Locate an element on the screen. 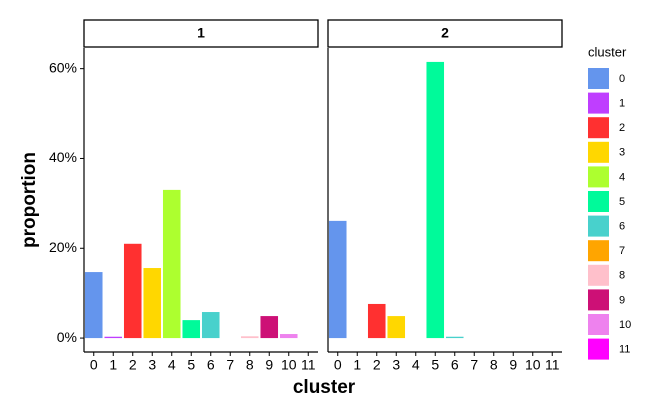  legend-label: 1 is located at coordinates (622, 104).